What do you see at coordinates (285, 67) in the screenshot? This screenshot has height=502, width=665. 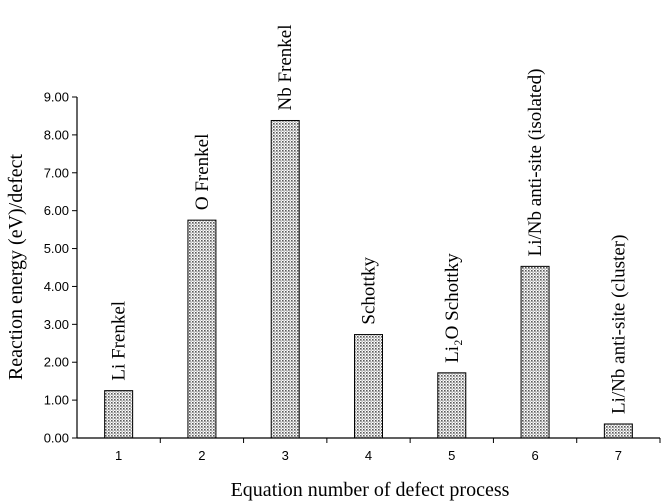 I see `bar-label-3: Nb Frenkel` at bounding box center [285, 67].